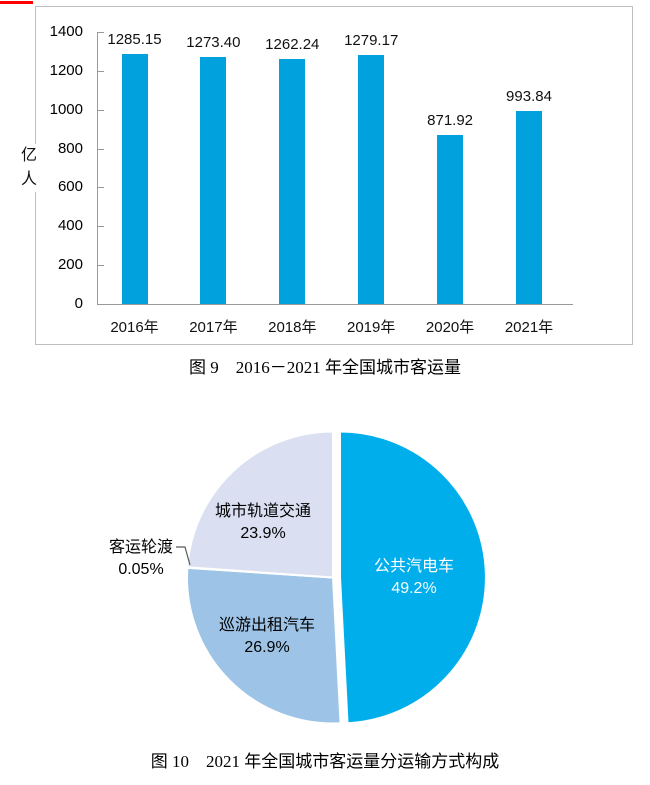 The width and height of the screenshot is (650, 785). What do you see at coordinates (263, 533) in the screenshot?
I see `pie-label-transit-pct: 23.9%` at bounding box center [263, 533].